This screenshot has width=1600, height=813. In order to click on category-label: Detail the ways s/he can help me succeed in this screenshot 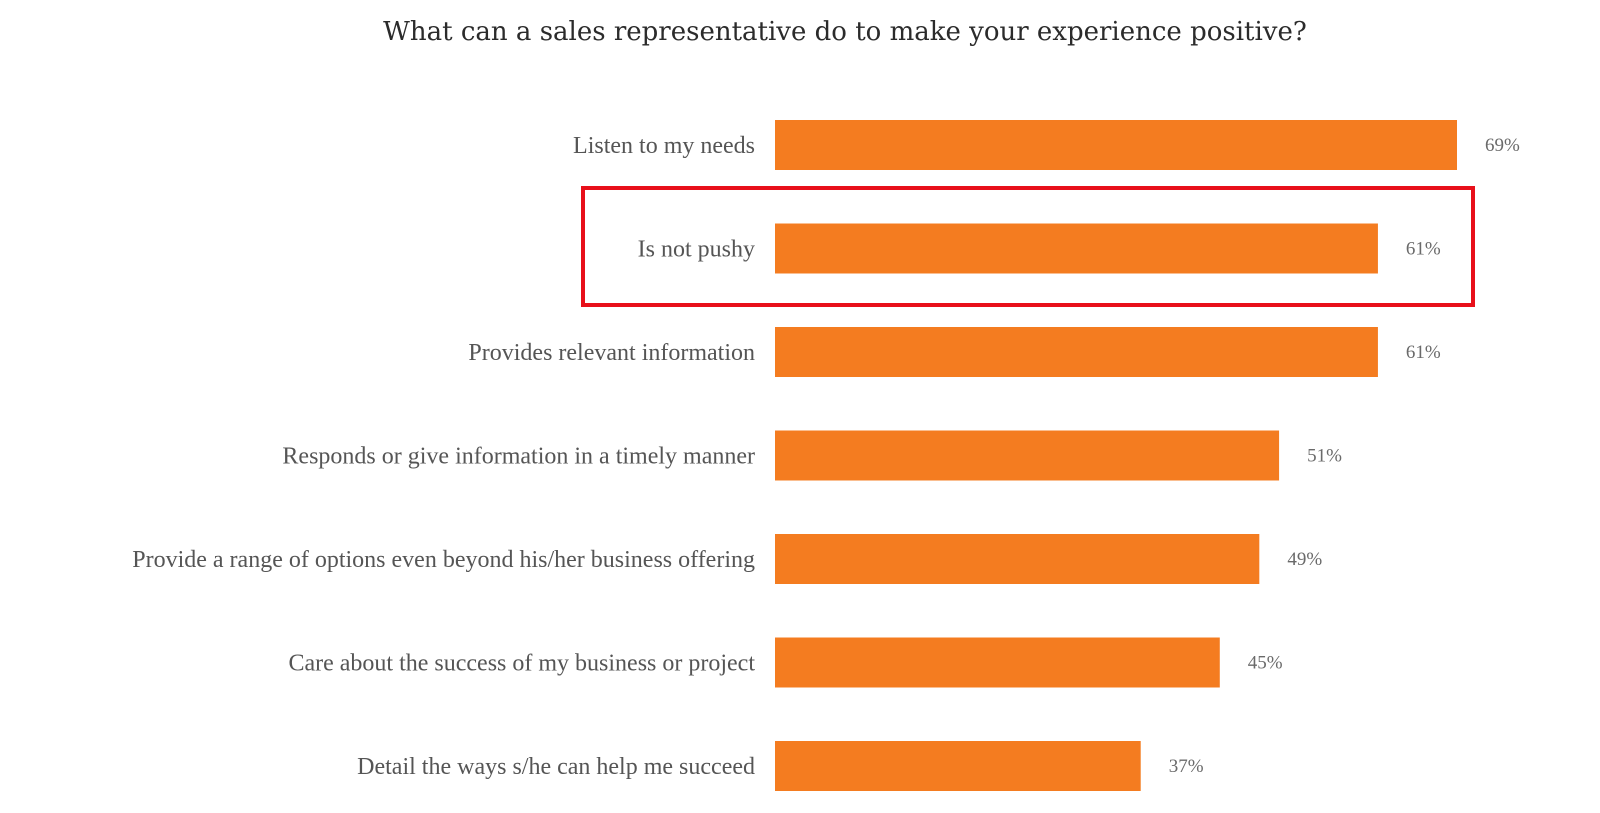, I will do `click(556, 767)`.